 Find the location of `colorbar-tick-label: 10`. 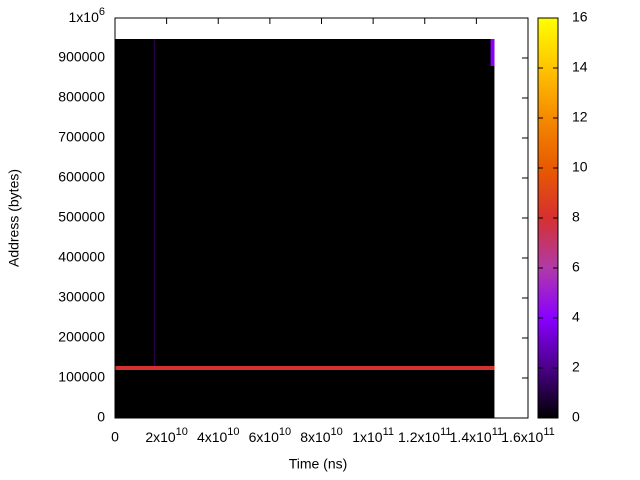

colorbar-tick-label: 10 is located at coordinates (580, 167).